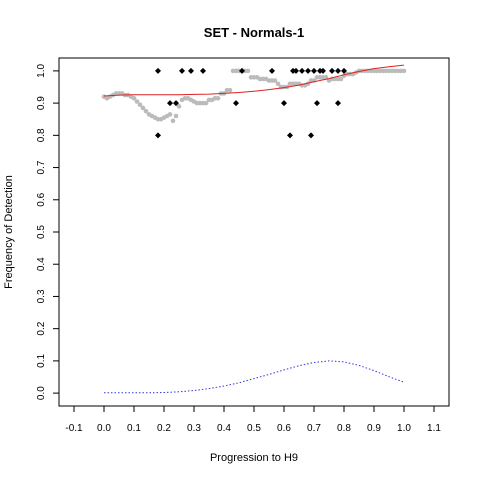 Image resolution: width=480 pixels, height=480 pixels. Describe the element at coordinates (434, 428) in the screenshot. I see `x-tick-label: 1.1` at that location.